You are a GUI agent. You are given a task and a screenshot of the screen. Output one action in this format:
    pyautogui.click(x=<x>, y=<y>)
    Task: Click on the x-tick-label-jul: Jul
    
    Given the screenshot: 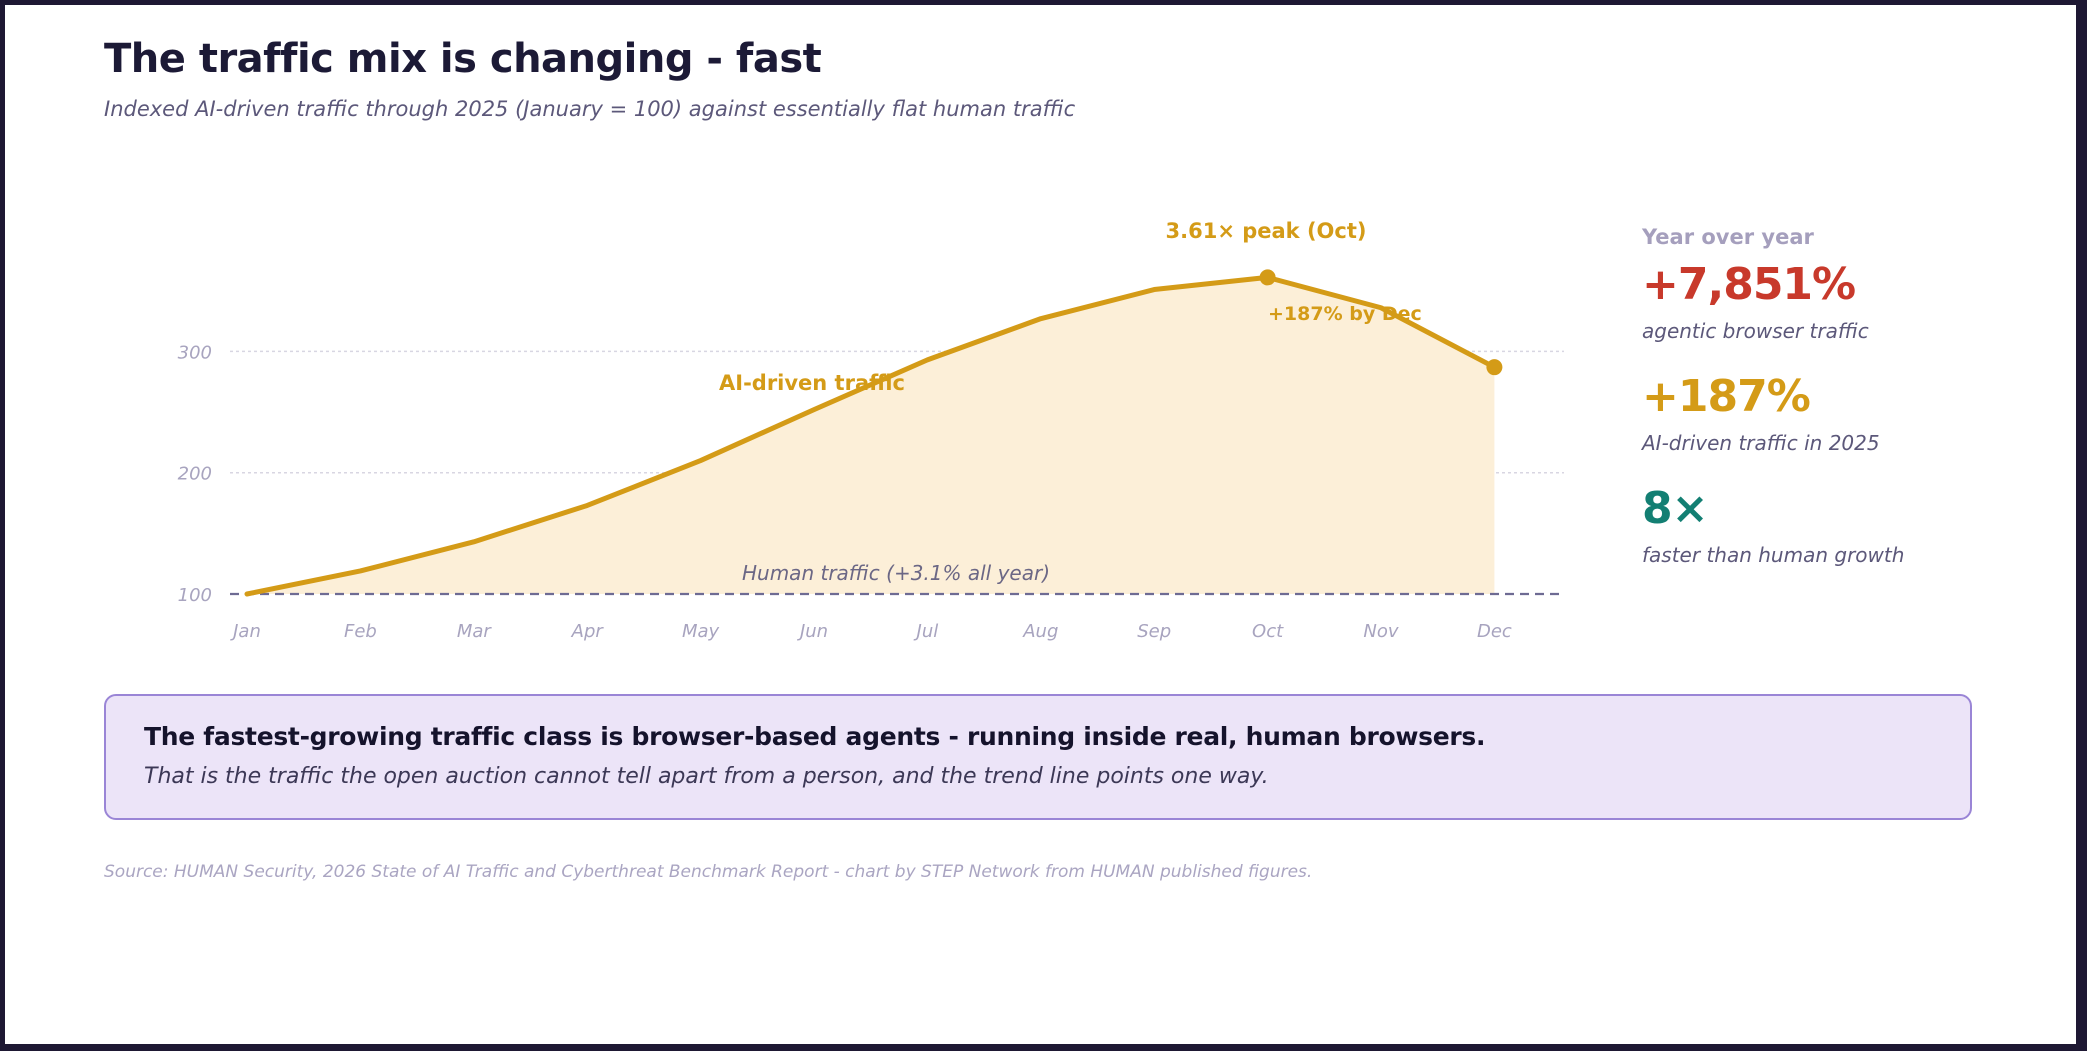 What is the action you would take?
    pyautogui.click(x=926, y=631)
    